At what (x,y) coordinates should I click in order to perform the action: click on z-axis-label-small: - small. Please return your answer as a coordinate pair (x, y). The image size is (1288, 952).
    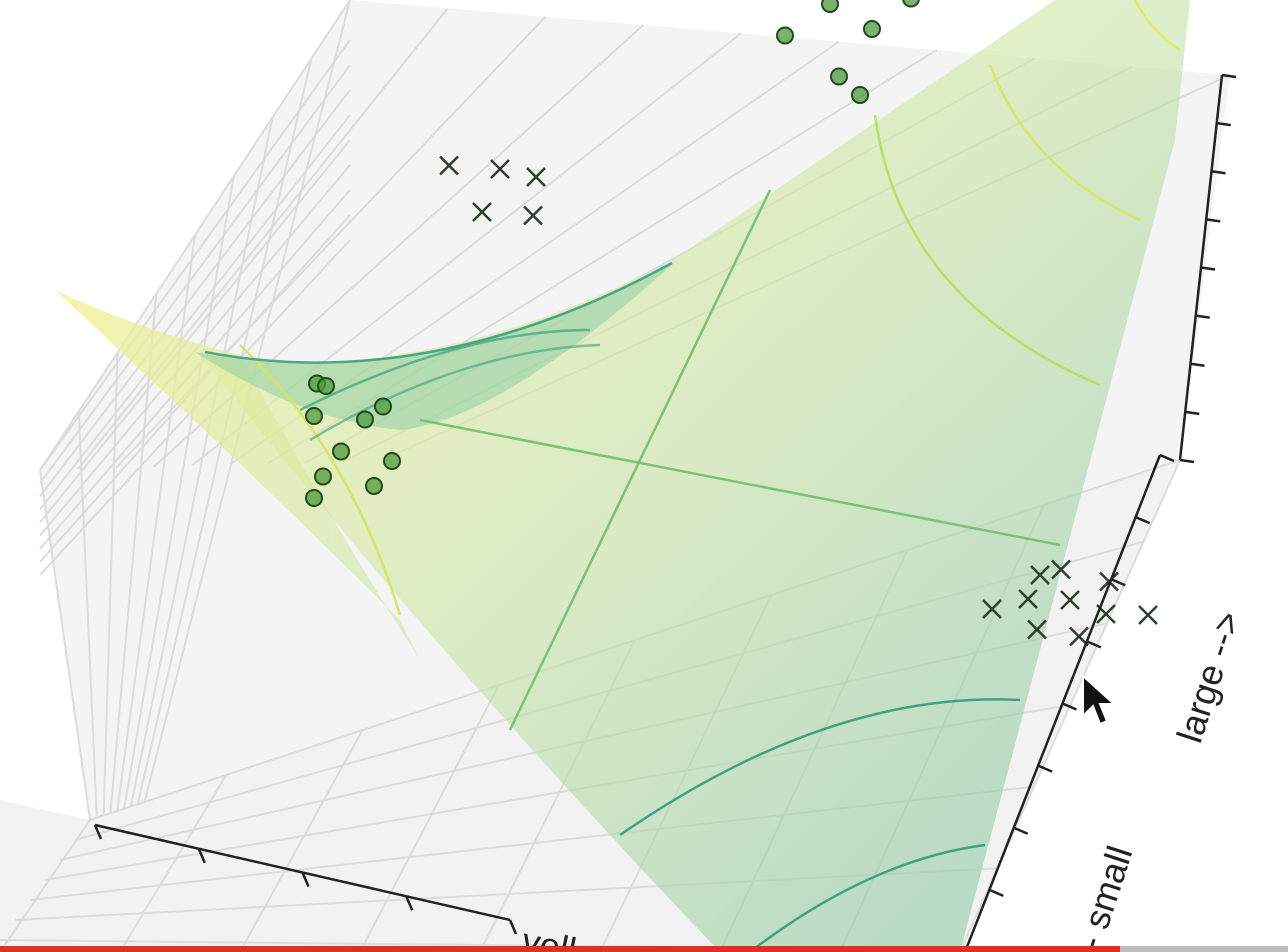
    Looking at the image, I should click on (1105, 896).